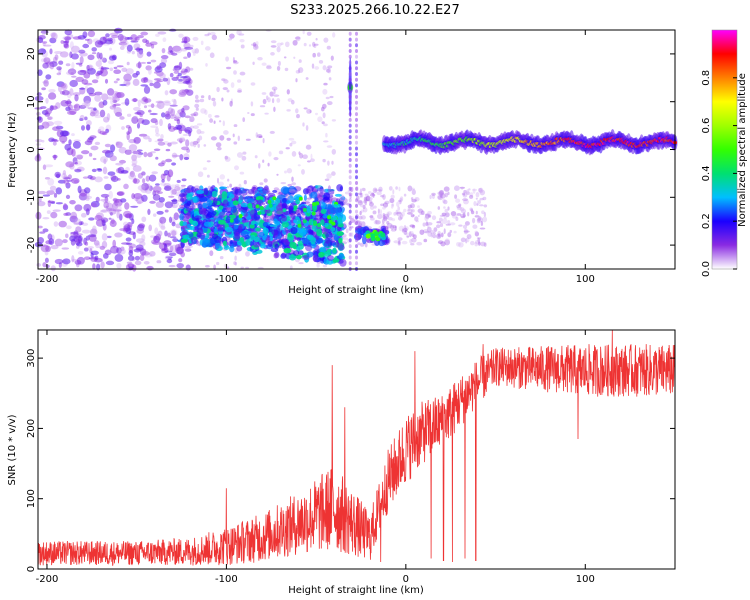  What do you see at coordinates (356, 590) in the screenshot?
I see `snr-x-axis-label: Height of straight line (km)` at bounding box center [356, 590].